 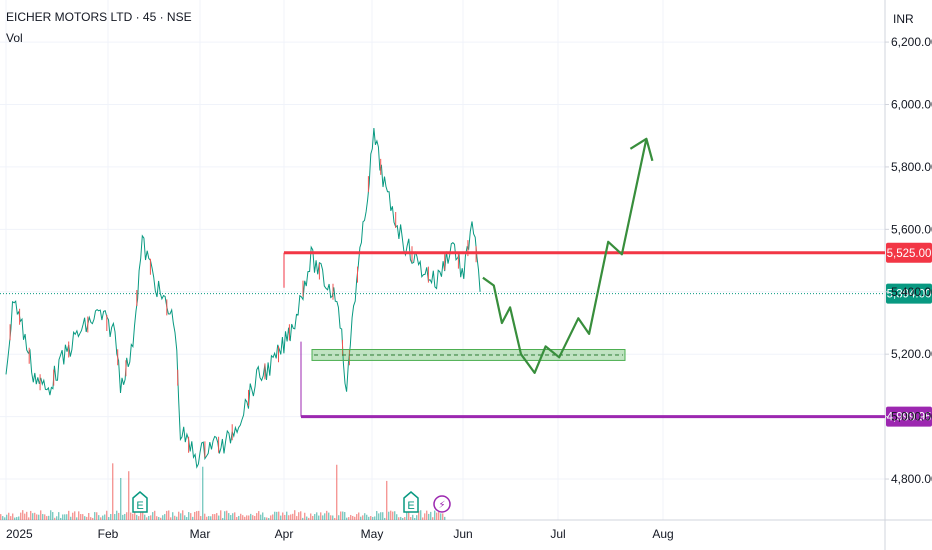 I want to click on symbol-title: EICHER MOTORS LTD · 45 · NSE, so click(x=99, y=17).